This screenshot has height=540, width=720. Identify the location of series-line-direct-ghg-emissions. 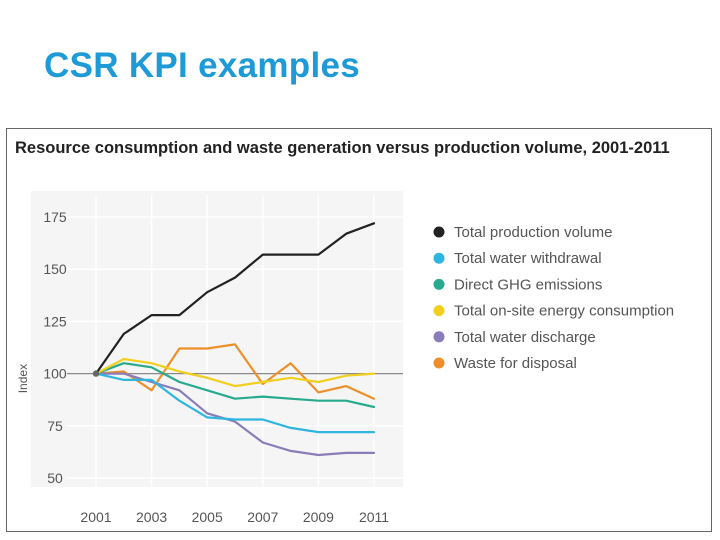
(235, 385).